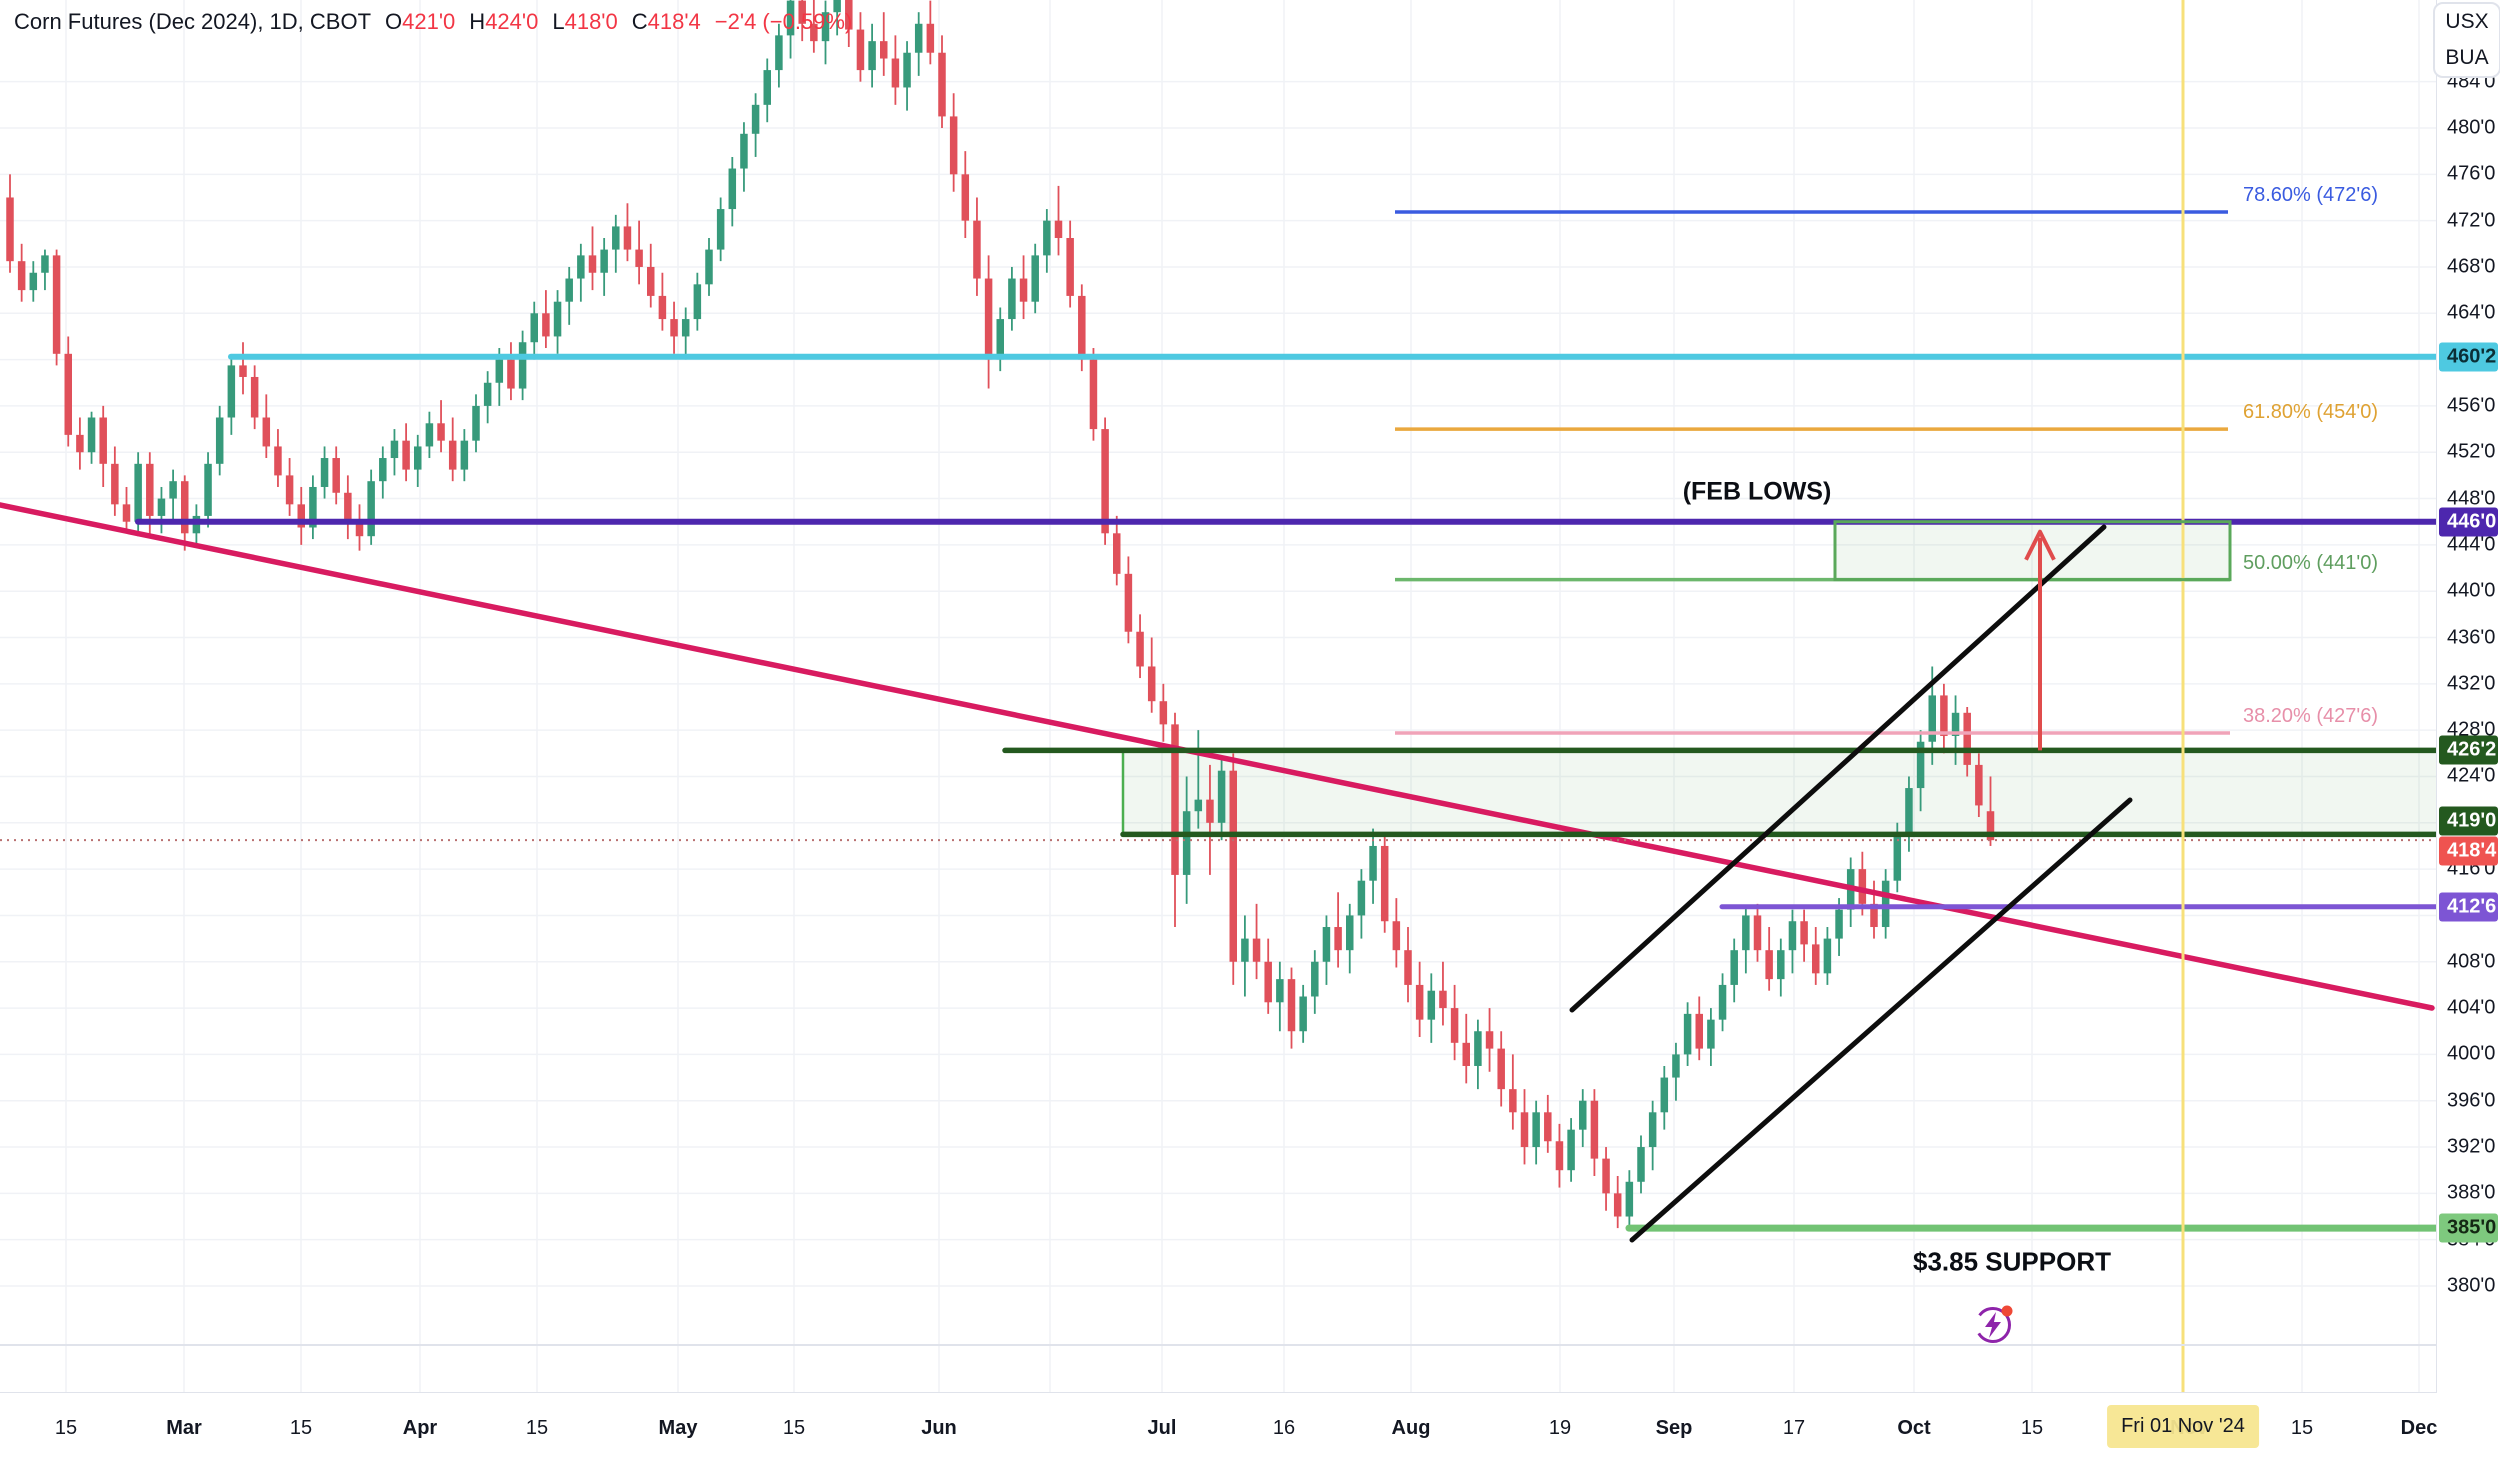 The width and height of the screenshot is (2500, 1479). What do you see at coordinates (193, 21) in the screenshot?
I see `symbol-title: Corn Futures (Dec 2024), 1D, CBOT` at bounding box center [193, 21].